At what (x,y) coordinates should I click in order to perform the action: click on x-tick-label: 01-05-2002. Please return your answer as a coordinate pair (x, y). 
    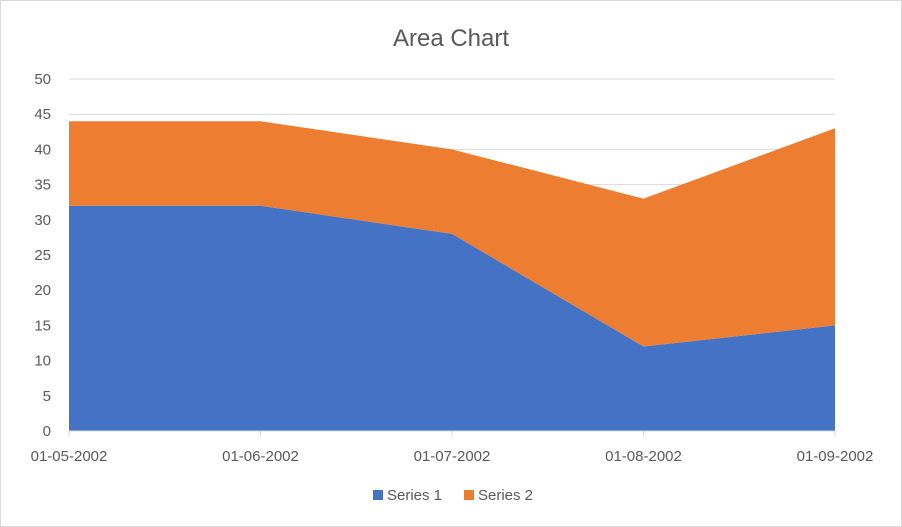
    Looking at the image, I should click on (69, 456).